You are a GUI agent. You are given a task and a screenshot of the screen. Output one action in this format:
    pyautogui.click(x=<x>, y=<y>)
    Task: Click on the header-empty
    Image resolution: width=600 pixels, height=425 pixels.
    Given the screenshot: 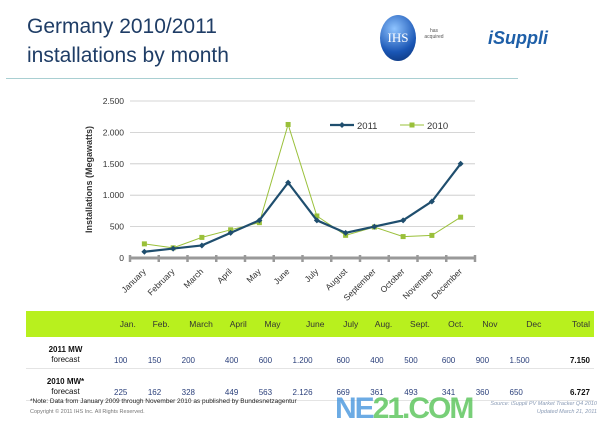 What is the action you would take?
    pyautogui.click(x=66, y=324)
    